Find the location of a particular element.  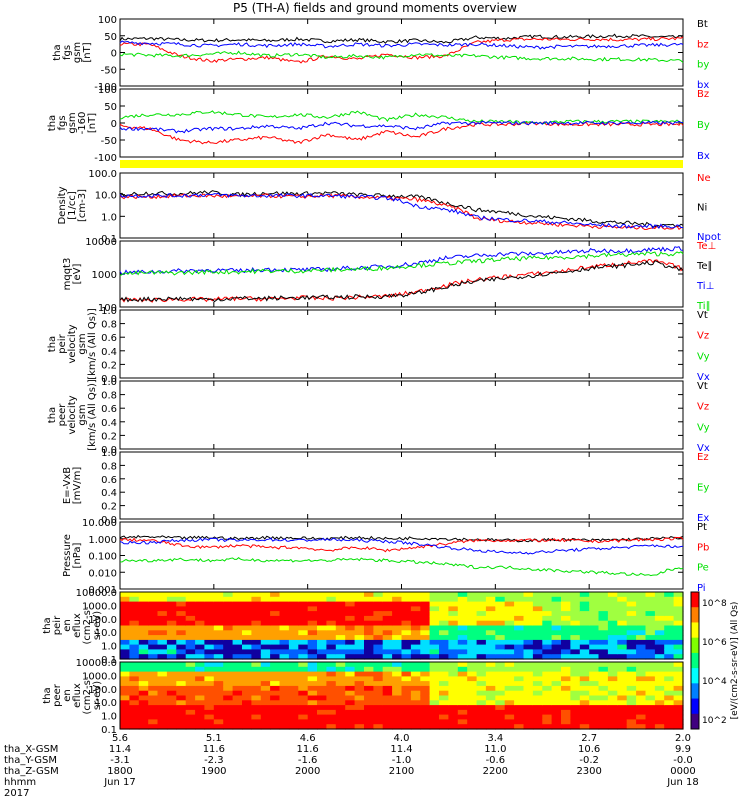

ytick-label: 0.0 is located at coordinates (109, 379).